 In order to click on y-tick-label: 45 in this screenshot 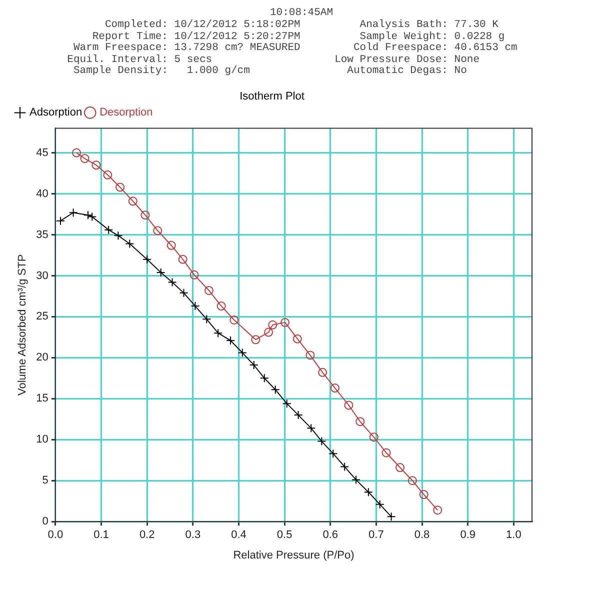, I will do `click(42, 152)`.